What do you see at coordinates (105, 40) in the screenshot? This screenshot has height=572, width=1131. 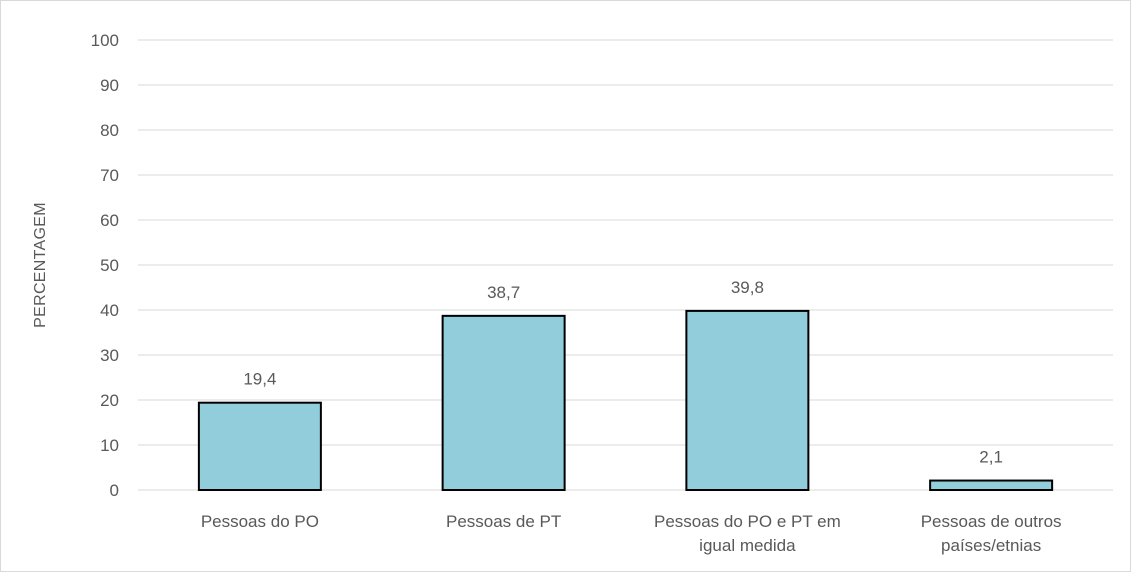 I see `y-tick-label: 100` at bounding box center [105, 40].